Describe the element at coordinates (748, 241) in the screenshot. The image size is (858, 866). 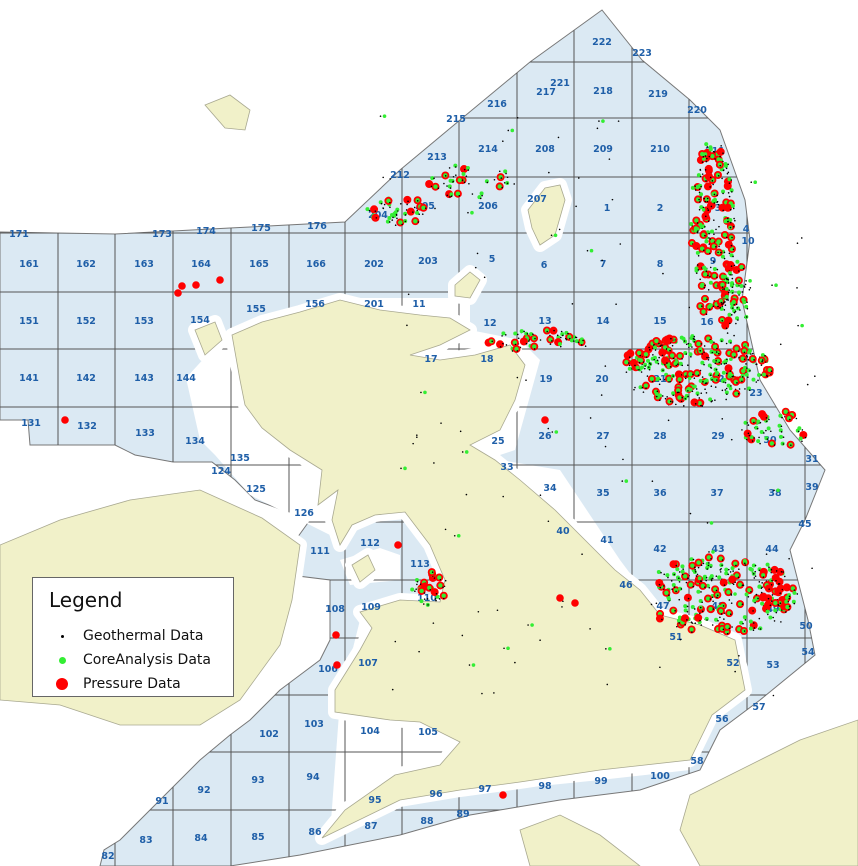
I see `quadrant-label: 10` at that location.